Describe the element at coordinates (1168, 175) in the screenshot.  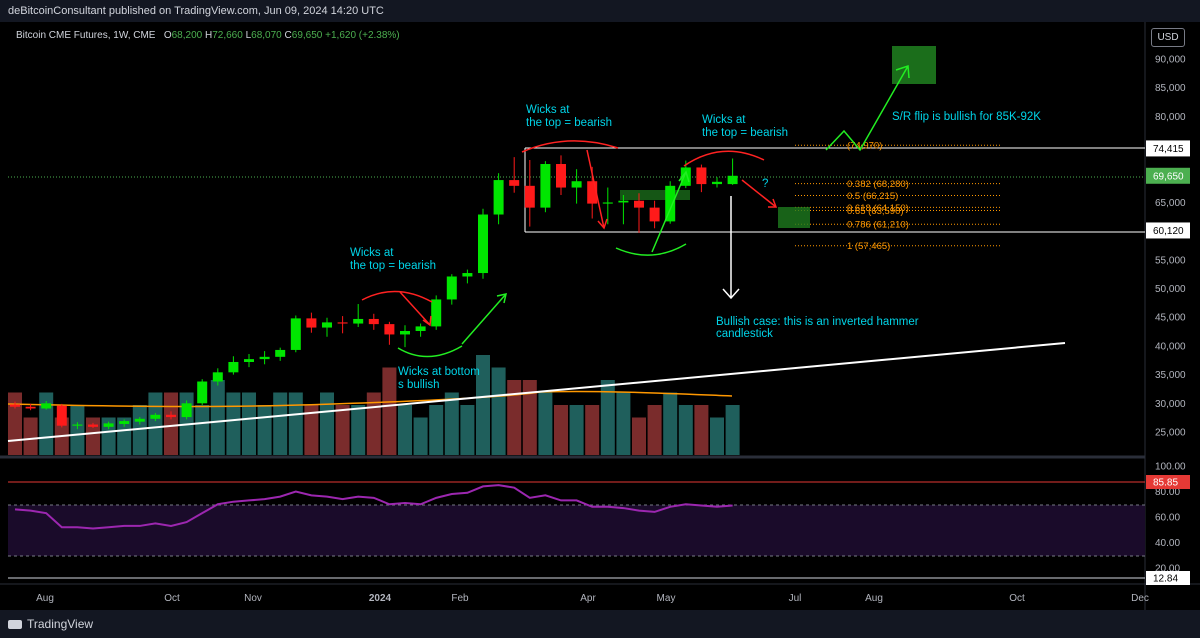
I see `last-price-tag` at that location.